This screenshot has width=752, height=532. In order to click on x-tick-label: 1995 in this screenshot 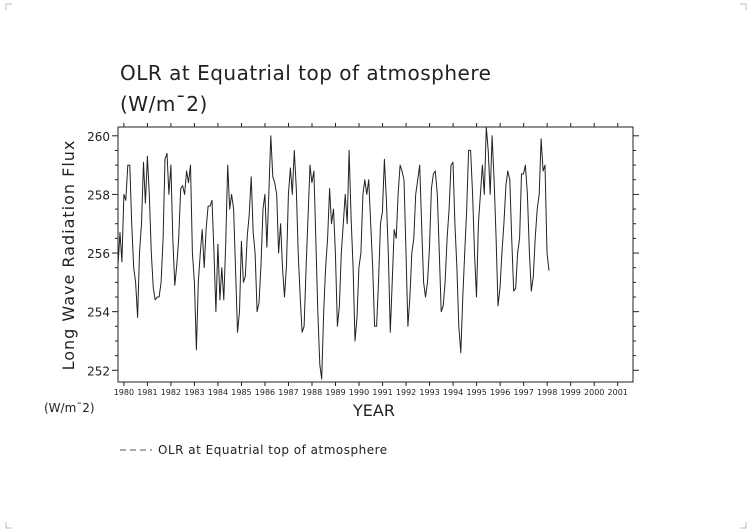, I will do `click(476, 392)`.